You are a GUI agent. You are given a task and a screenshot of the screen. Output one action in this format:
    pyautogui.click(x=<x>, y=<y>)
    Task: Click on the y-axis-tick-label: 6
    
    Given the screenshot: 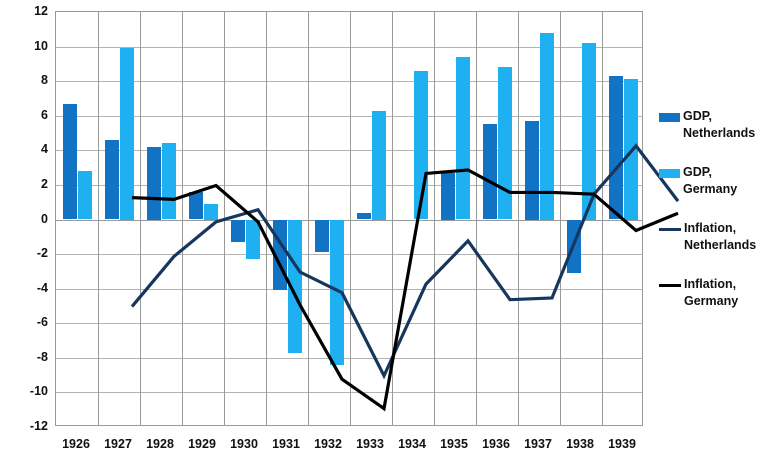 What is the action you would take?
    pyautogui.click(x=44, y=114)
    